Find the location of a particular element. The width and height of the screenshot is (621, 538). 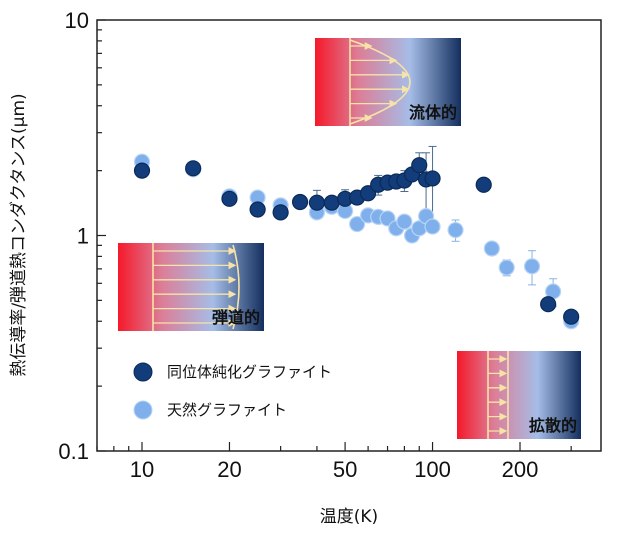

x-axis-ticks: 10 20 50 100 200 is located at coordinates (334, 462).